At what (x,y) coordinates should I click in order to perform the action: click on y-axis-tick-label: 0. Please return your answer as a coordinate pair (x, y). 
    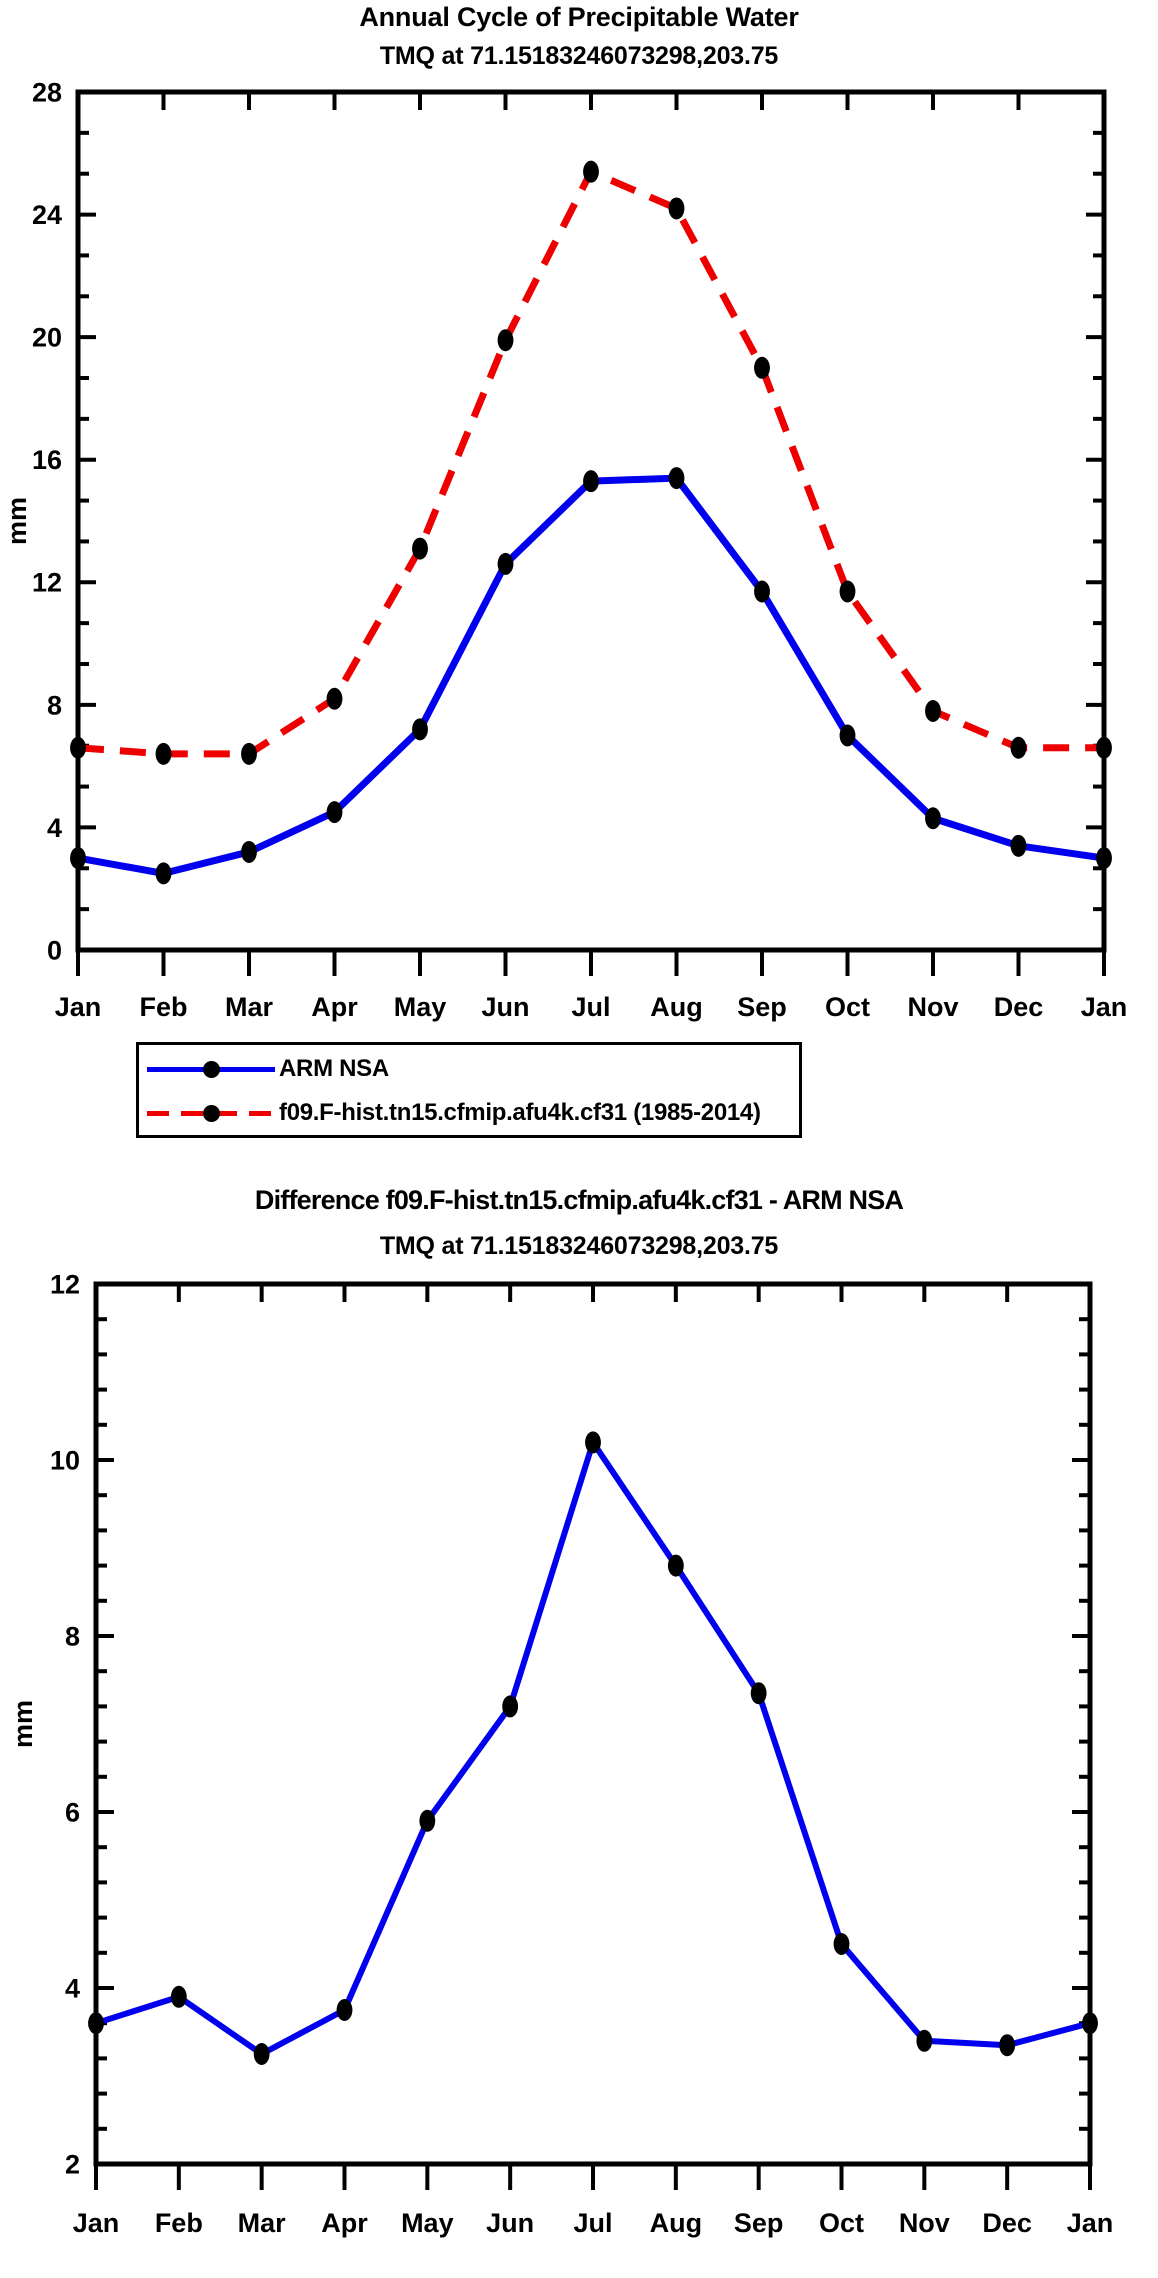
    Looking at the image, I should click on (54, 950).